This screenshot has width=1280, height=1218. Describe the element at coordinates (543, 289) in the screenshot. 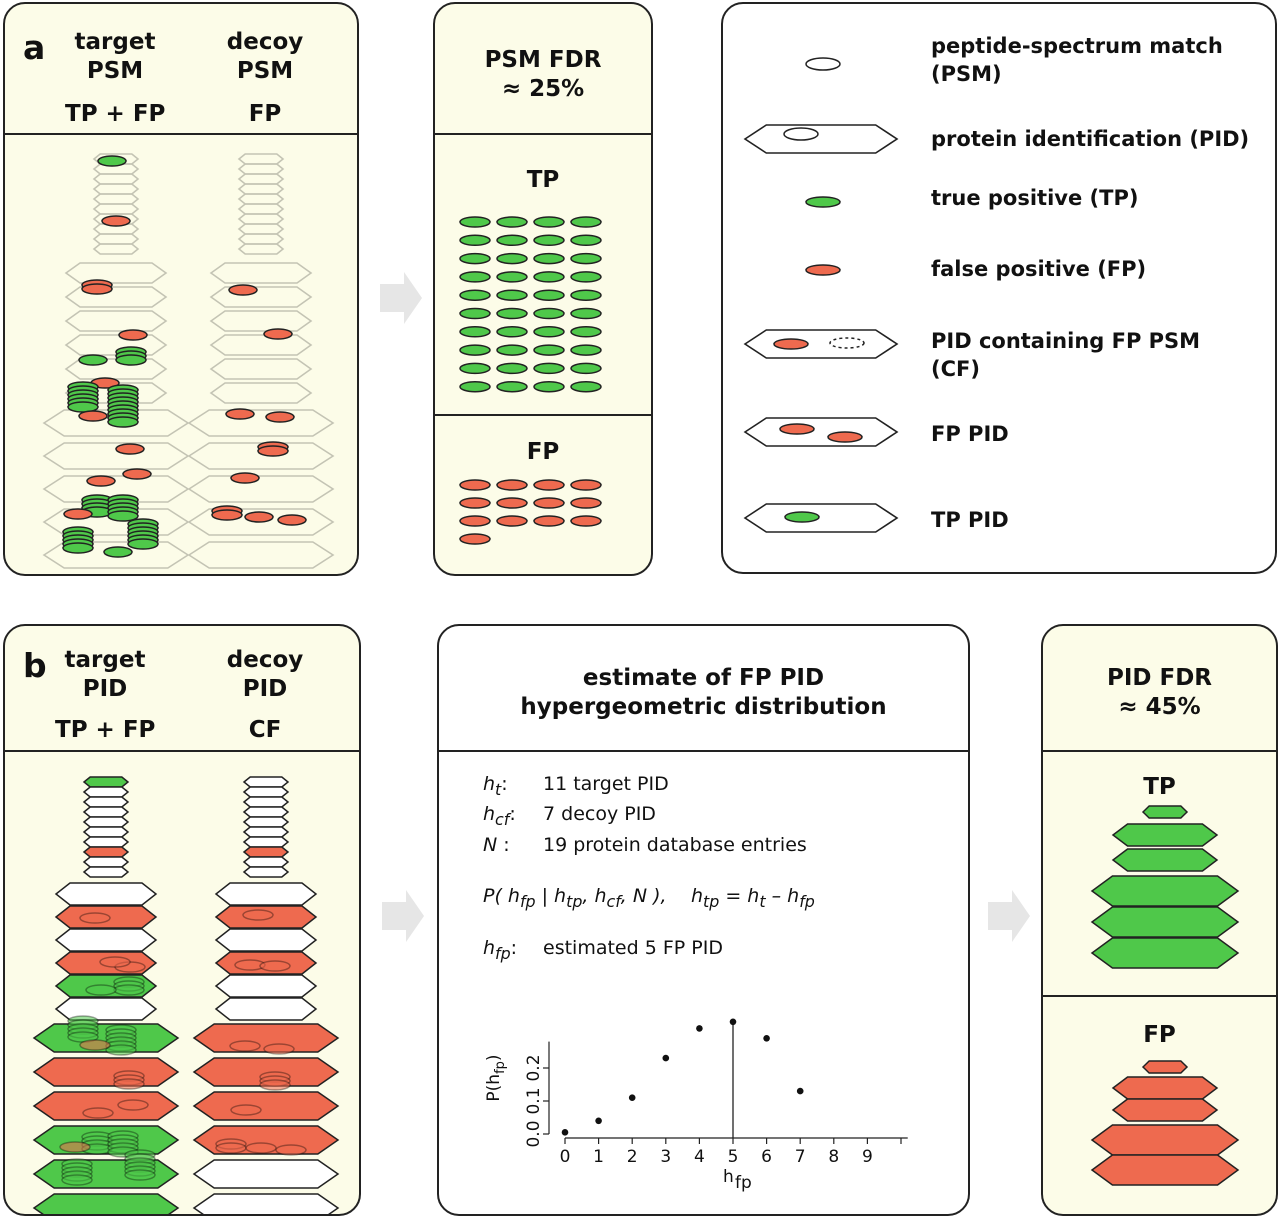

I see `psm-fdr-panel: PSM FDR ≈ 25% TP FP` at that location.